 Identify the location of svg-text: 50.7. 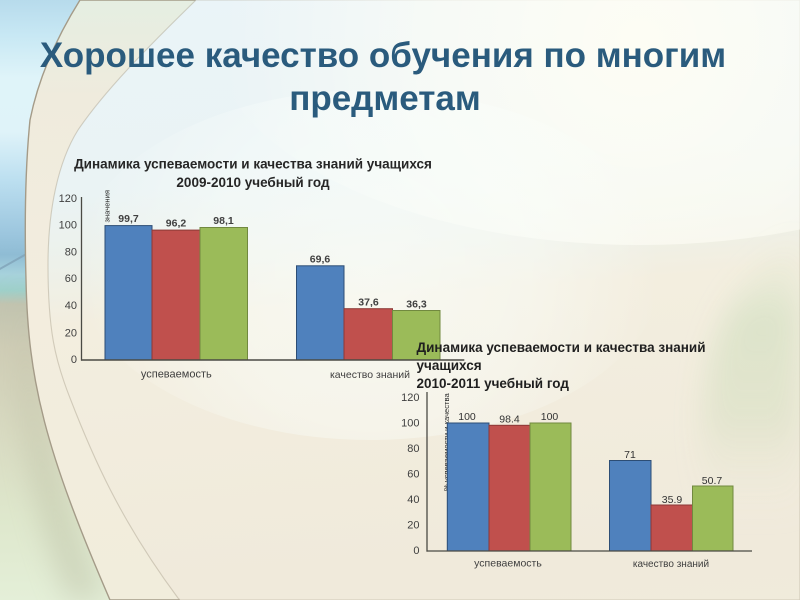
(712, 481).